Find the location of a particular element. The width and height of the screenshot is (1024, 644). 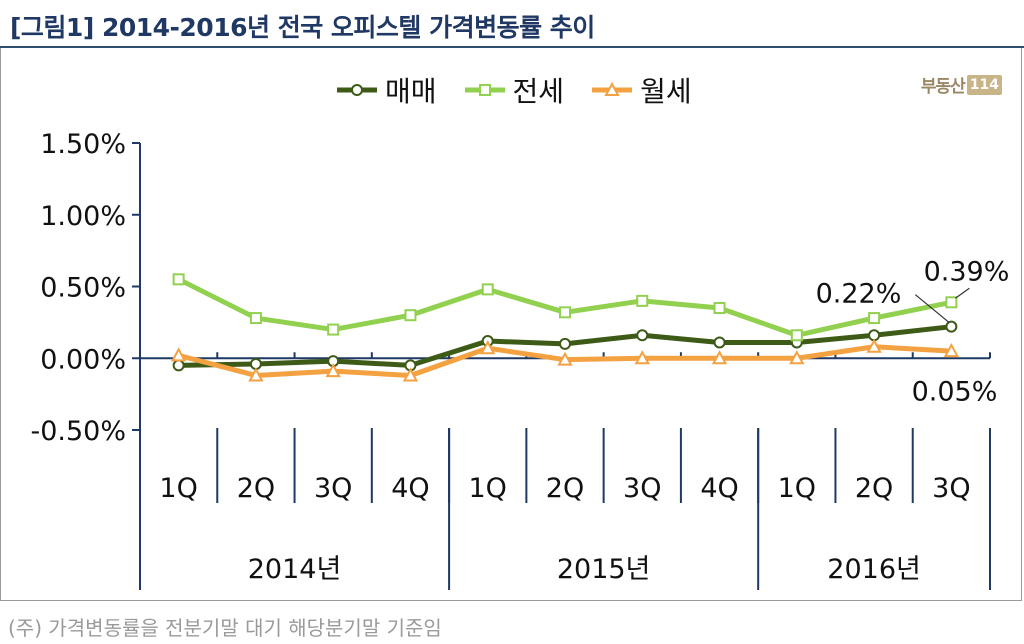

data-label: 0.22% is located at coordinates (859, 294).